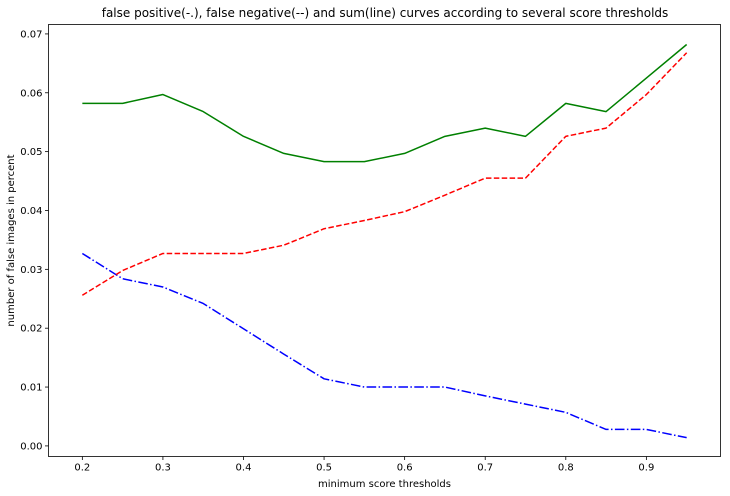 This screenshot has height=496, width=730. Describe the element at coordinates (82, 468) in the screenshot. I see `x-tick-label: 0.2` at that location.